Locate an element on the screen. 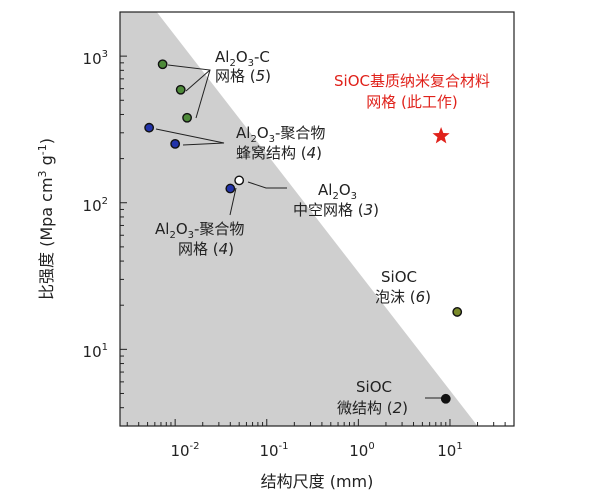 The height and width of the screenshot is (498, 596). svg-text: 蜂窝结构 (4) is located at coordinates (279, 153).